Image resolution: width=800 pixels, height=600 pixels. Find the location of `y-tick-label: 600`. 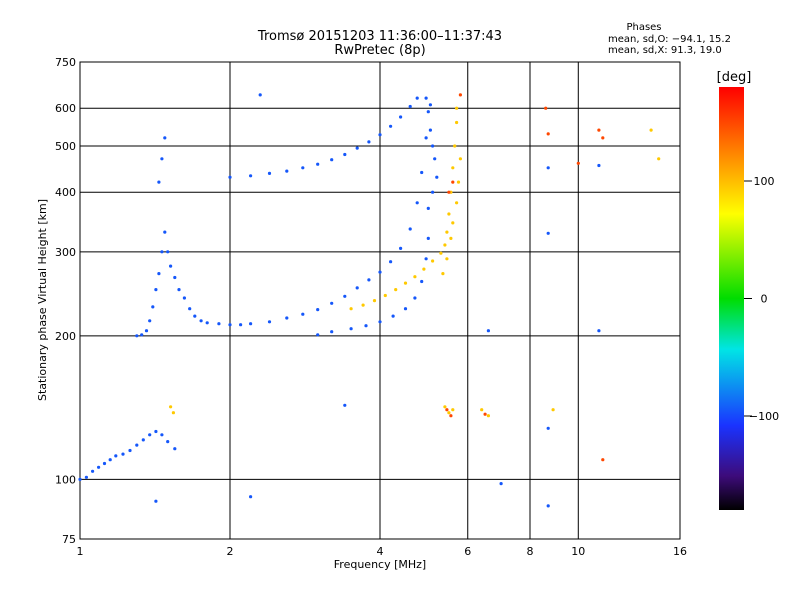

y-tick-label: 600 is located at coordinates (65, 108).